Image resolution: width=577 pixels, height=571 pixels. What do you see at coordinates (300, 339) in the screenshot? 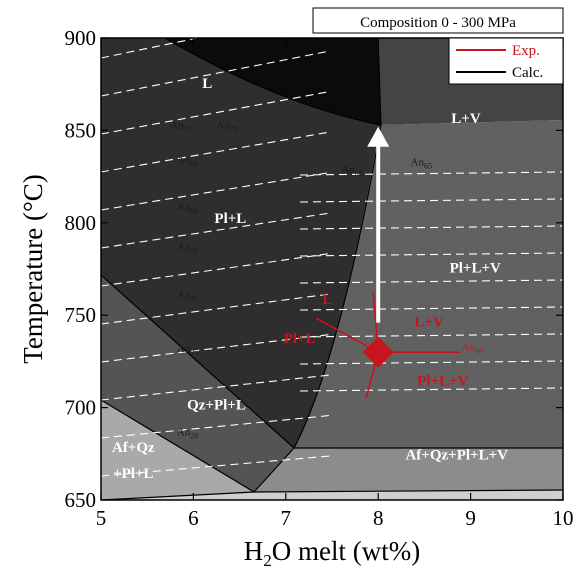
I see `exp-field-label: Pl+L` at bounding box center [300, 339].